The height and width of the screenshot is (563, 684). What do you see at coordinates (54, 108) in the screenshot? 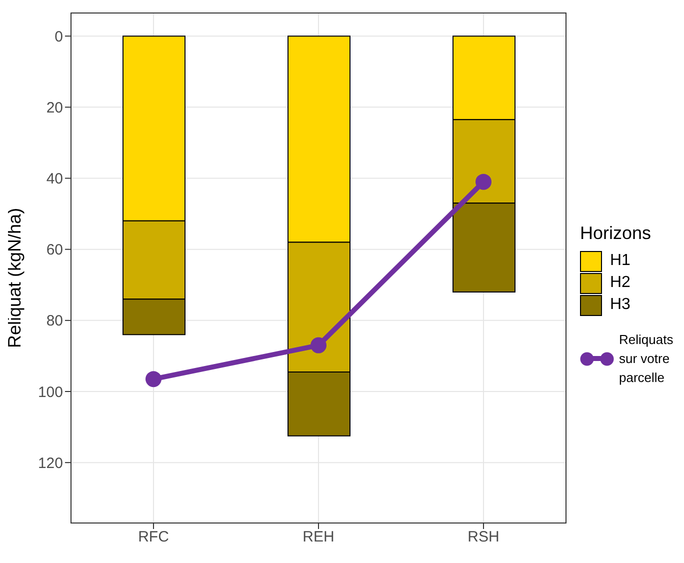
I see `y-tick-label: 20` at bounding box center [54, 108].